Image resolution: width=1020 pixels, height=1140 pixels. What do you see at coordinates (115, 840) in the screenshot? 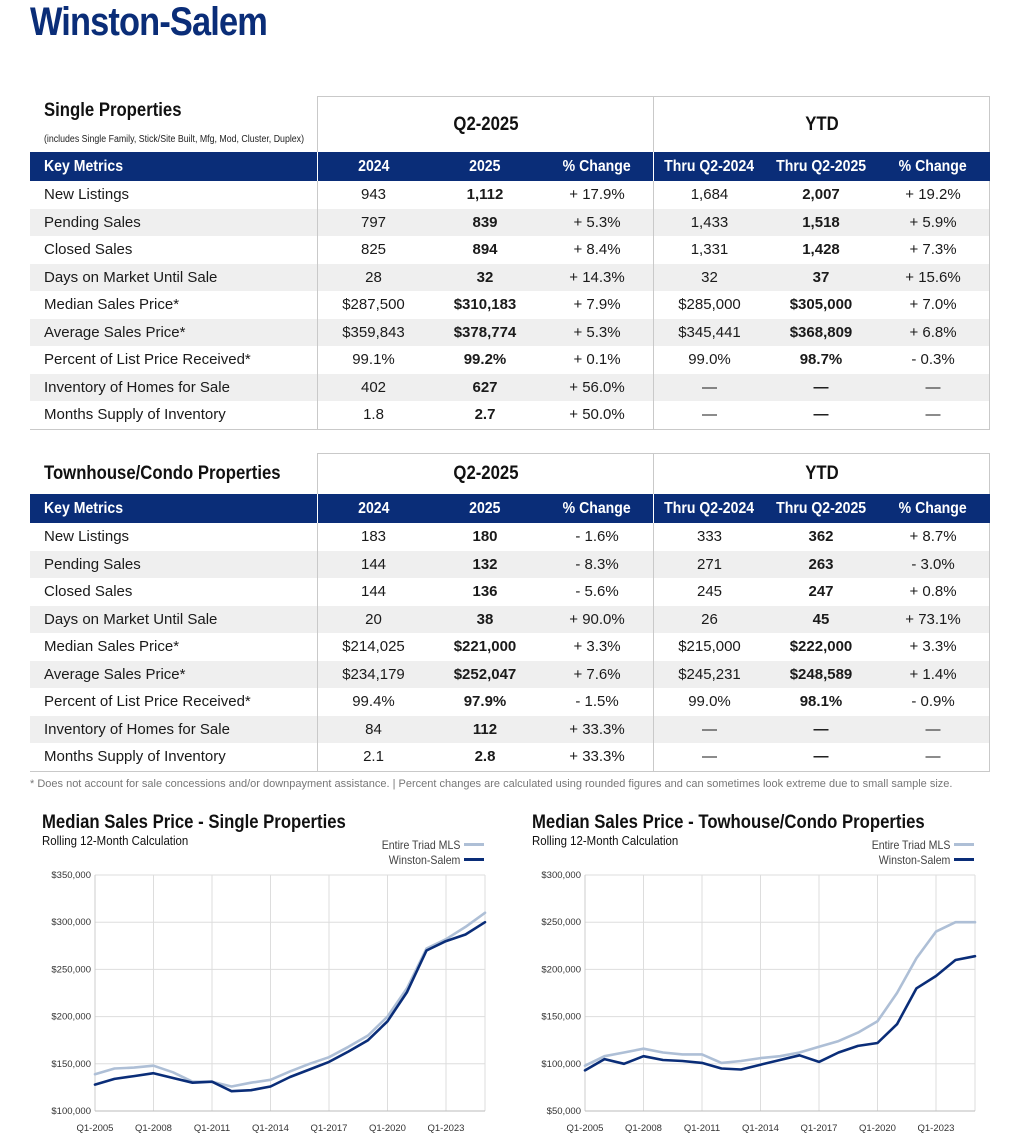
I see `chart-subtitle: Rolling 12-Month Calculation` at bounding box center [115, 840].